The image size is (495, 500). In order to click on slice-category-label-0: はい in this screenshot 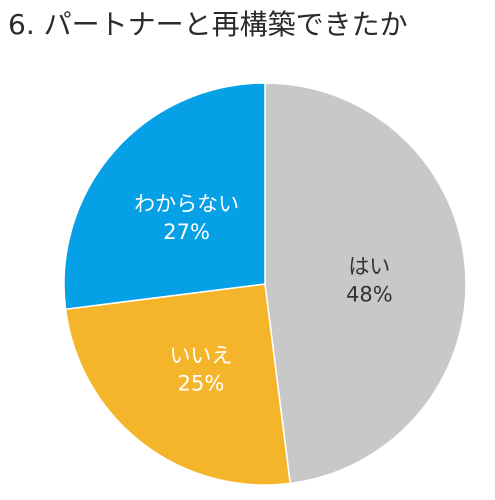, I will do `click(369, 266)`.